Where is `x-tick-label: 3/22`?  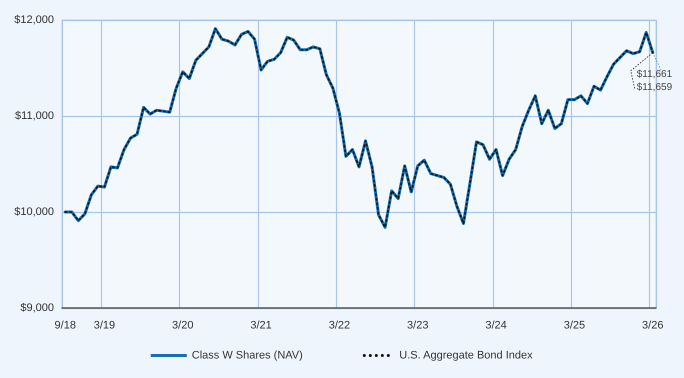
x-tick-label: 3/22 is located at coordinates (339, 326).